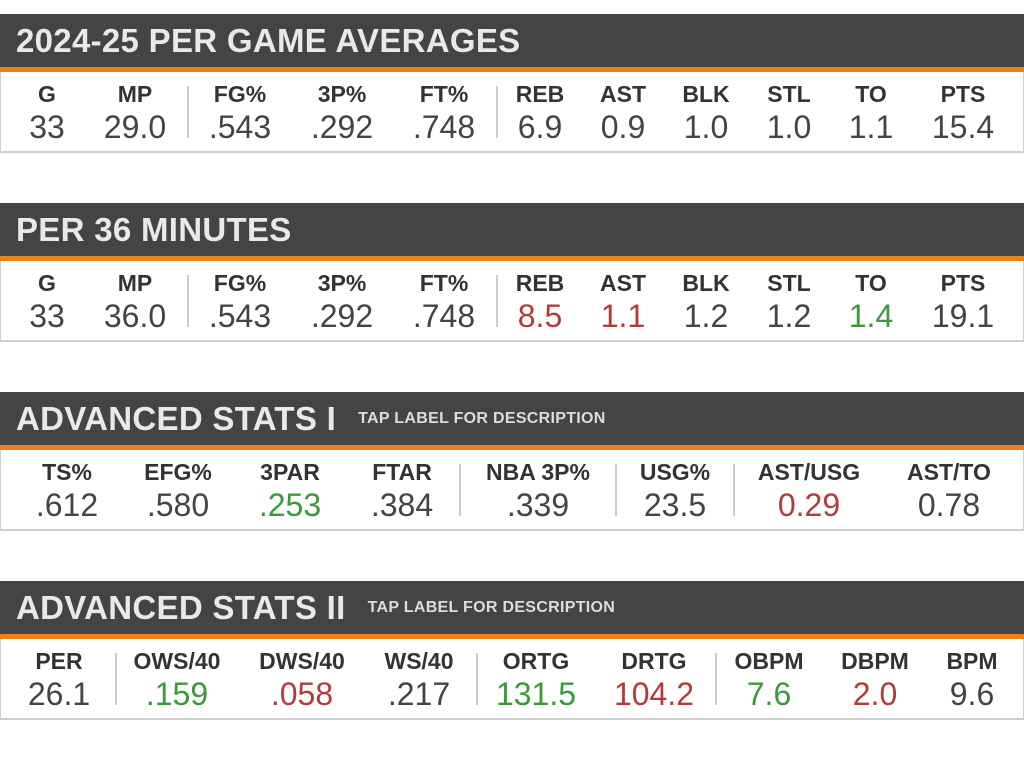 The width and height of the screenshot is (1024, 770). What do you see at coordinates (290, 505) in the screenshot?
I see `stat-value: .253` at bounding box center [290, 505].